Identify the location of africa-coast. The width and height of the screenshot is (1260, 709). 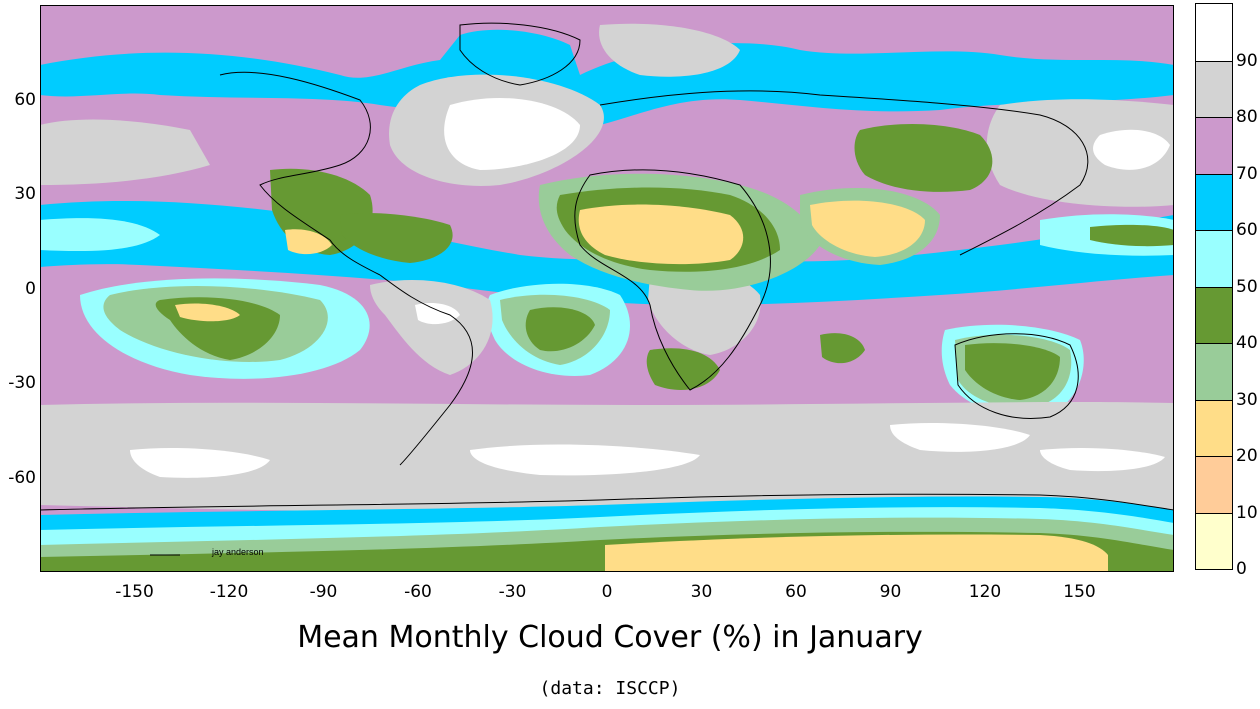
(672, 280).